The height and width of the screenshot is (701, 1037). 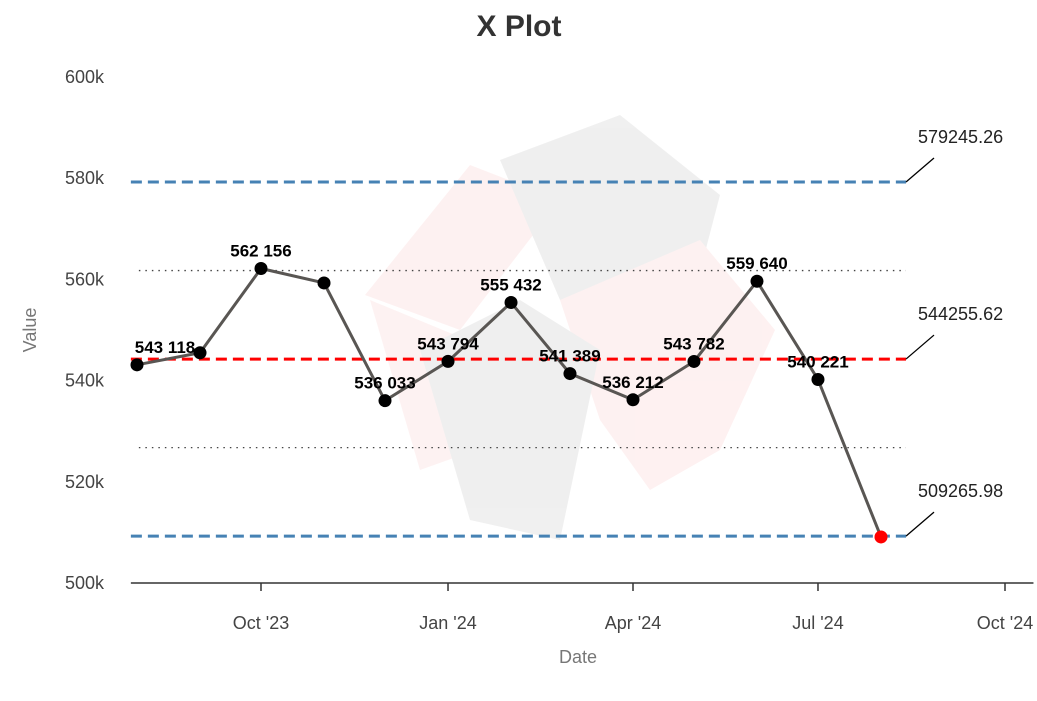 I want to click on y-tick-label: 520k, so click(x=85, y=482).